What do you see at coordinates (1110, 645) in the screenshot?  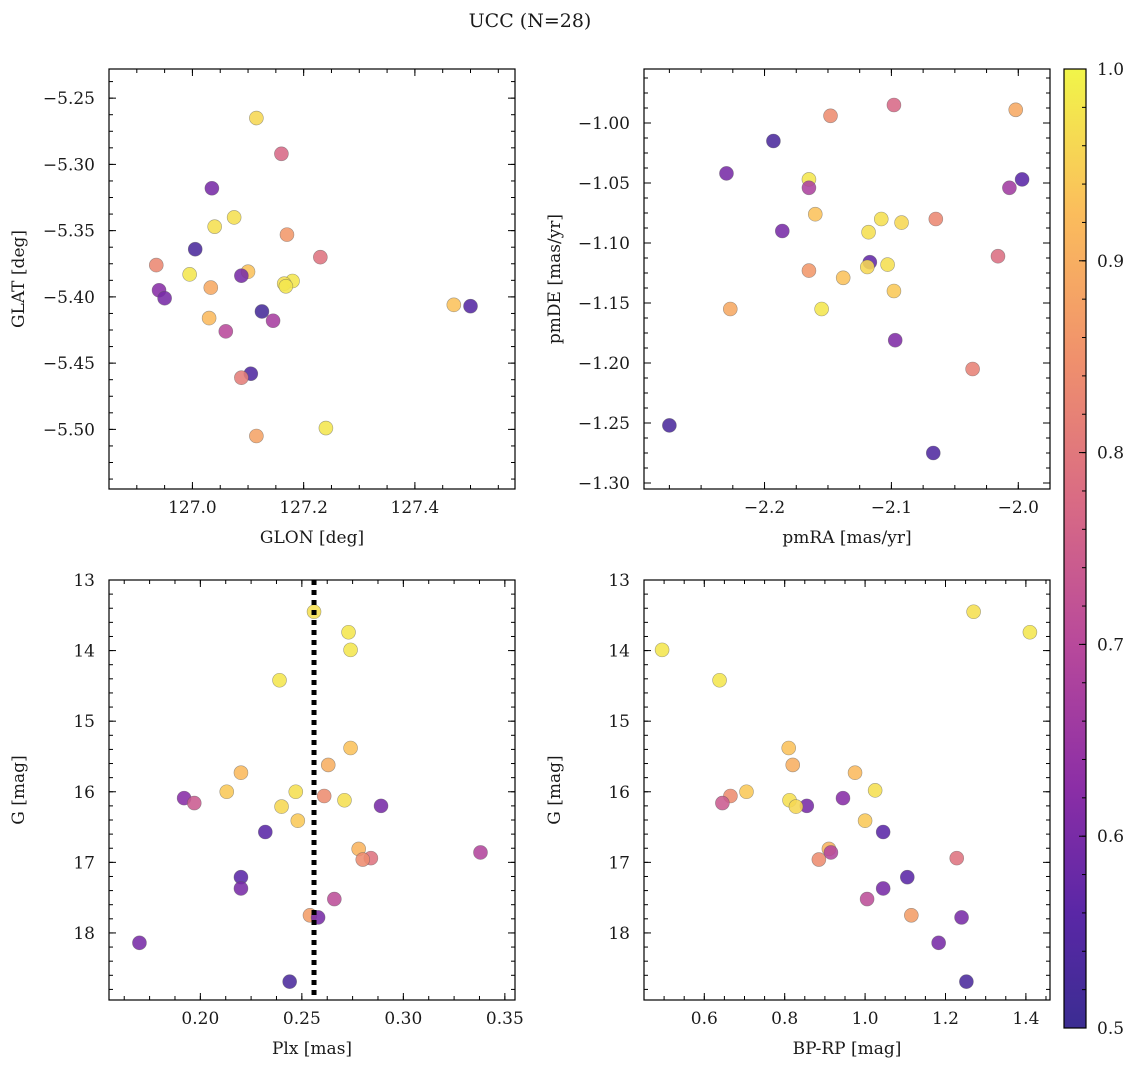 I see `colorbar-tick-label: 0.7` at bounding box center [1110, 645].